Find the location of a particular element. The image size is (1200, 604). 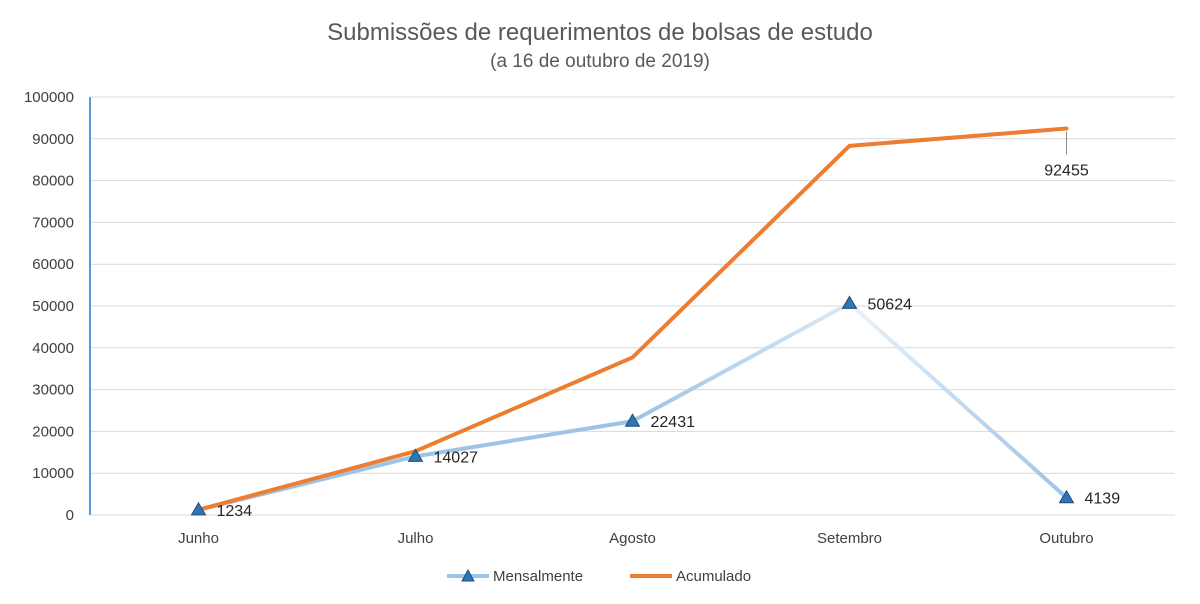

legend: Mensalmente Acumulado is located at coordinates (599, 576).